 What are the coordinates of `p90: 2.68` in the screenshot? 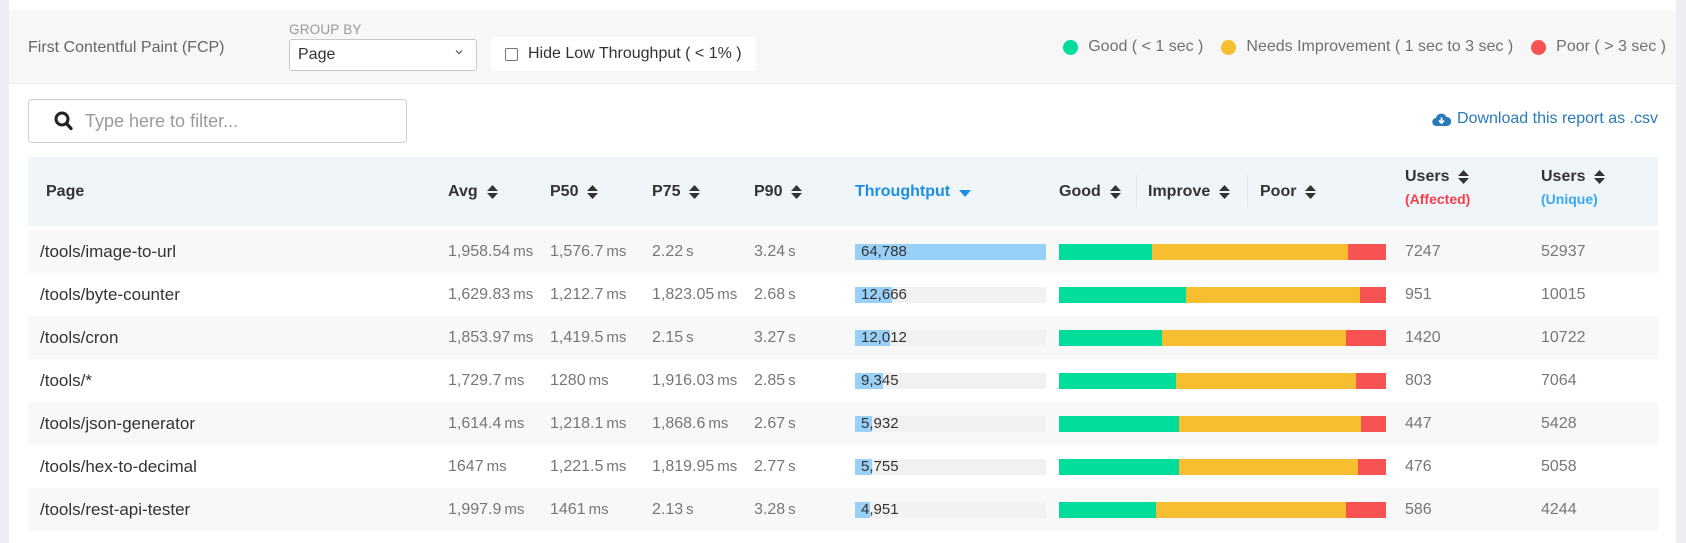 It's located at (770, 294).